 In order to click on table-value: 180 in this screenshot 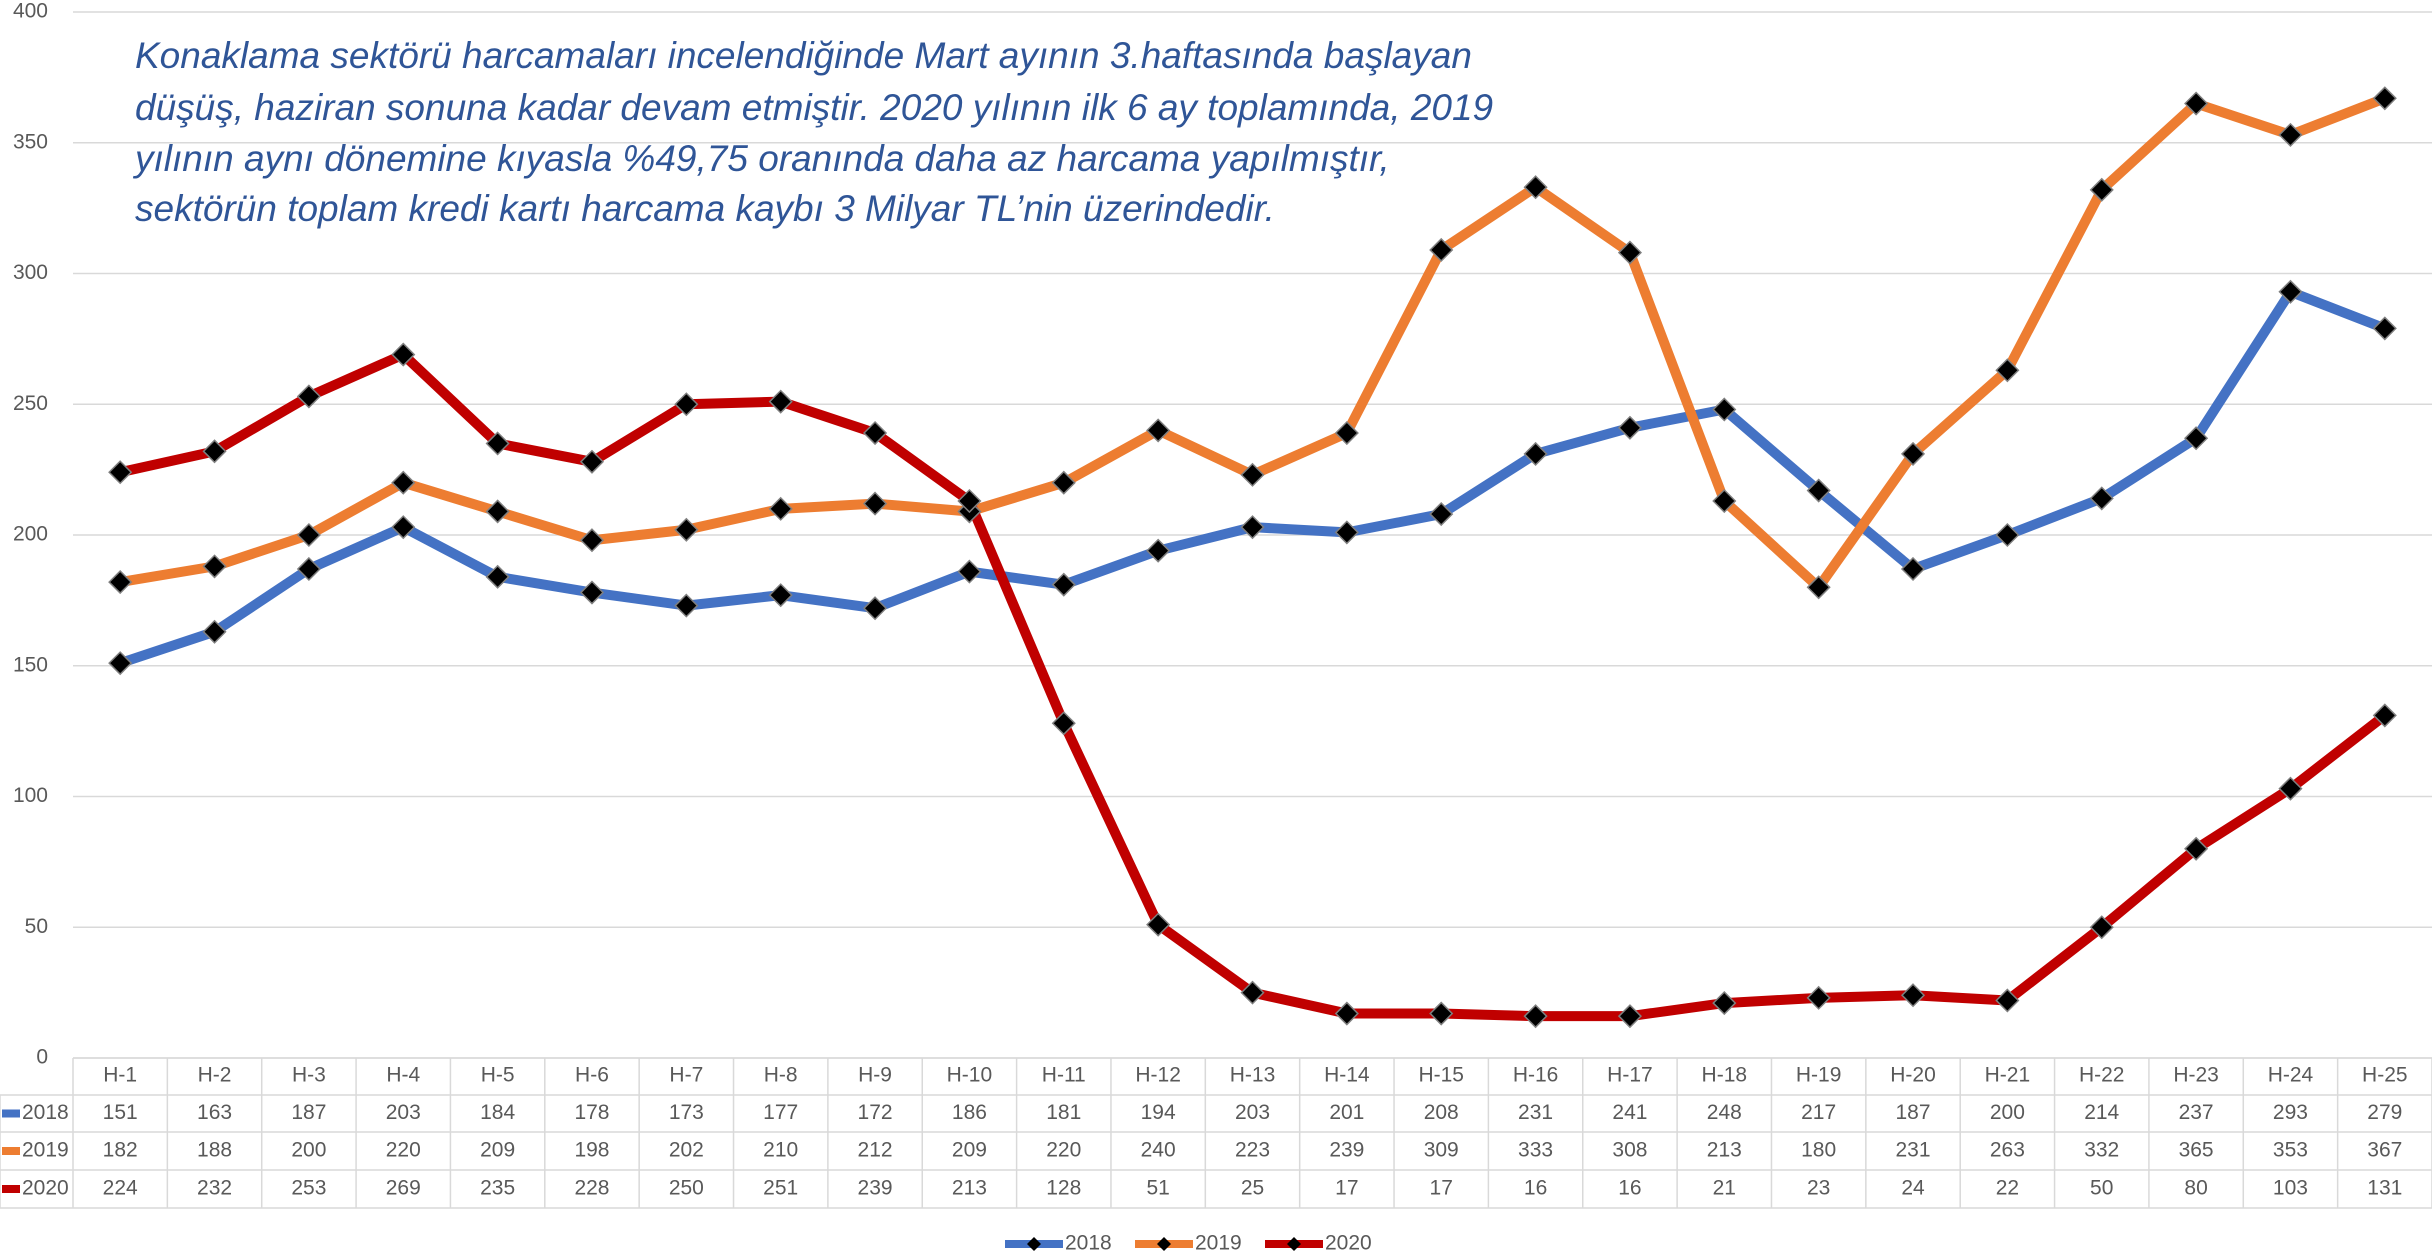, I will do `click(1818, 1150)`.